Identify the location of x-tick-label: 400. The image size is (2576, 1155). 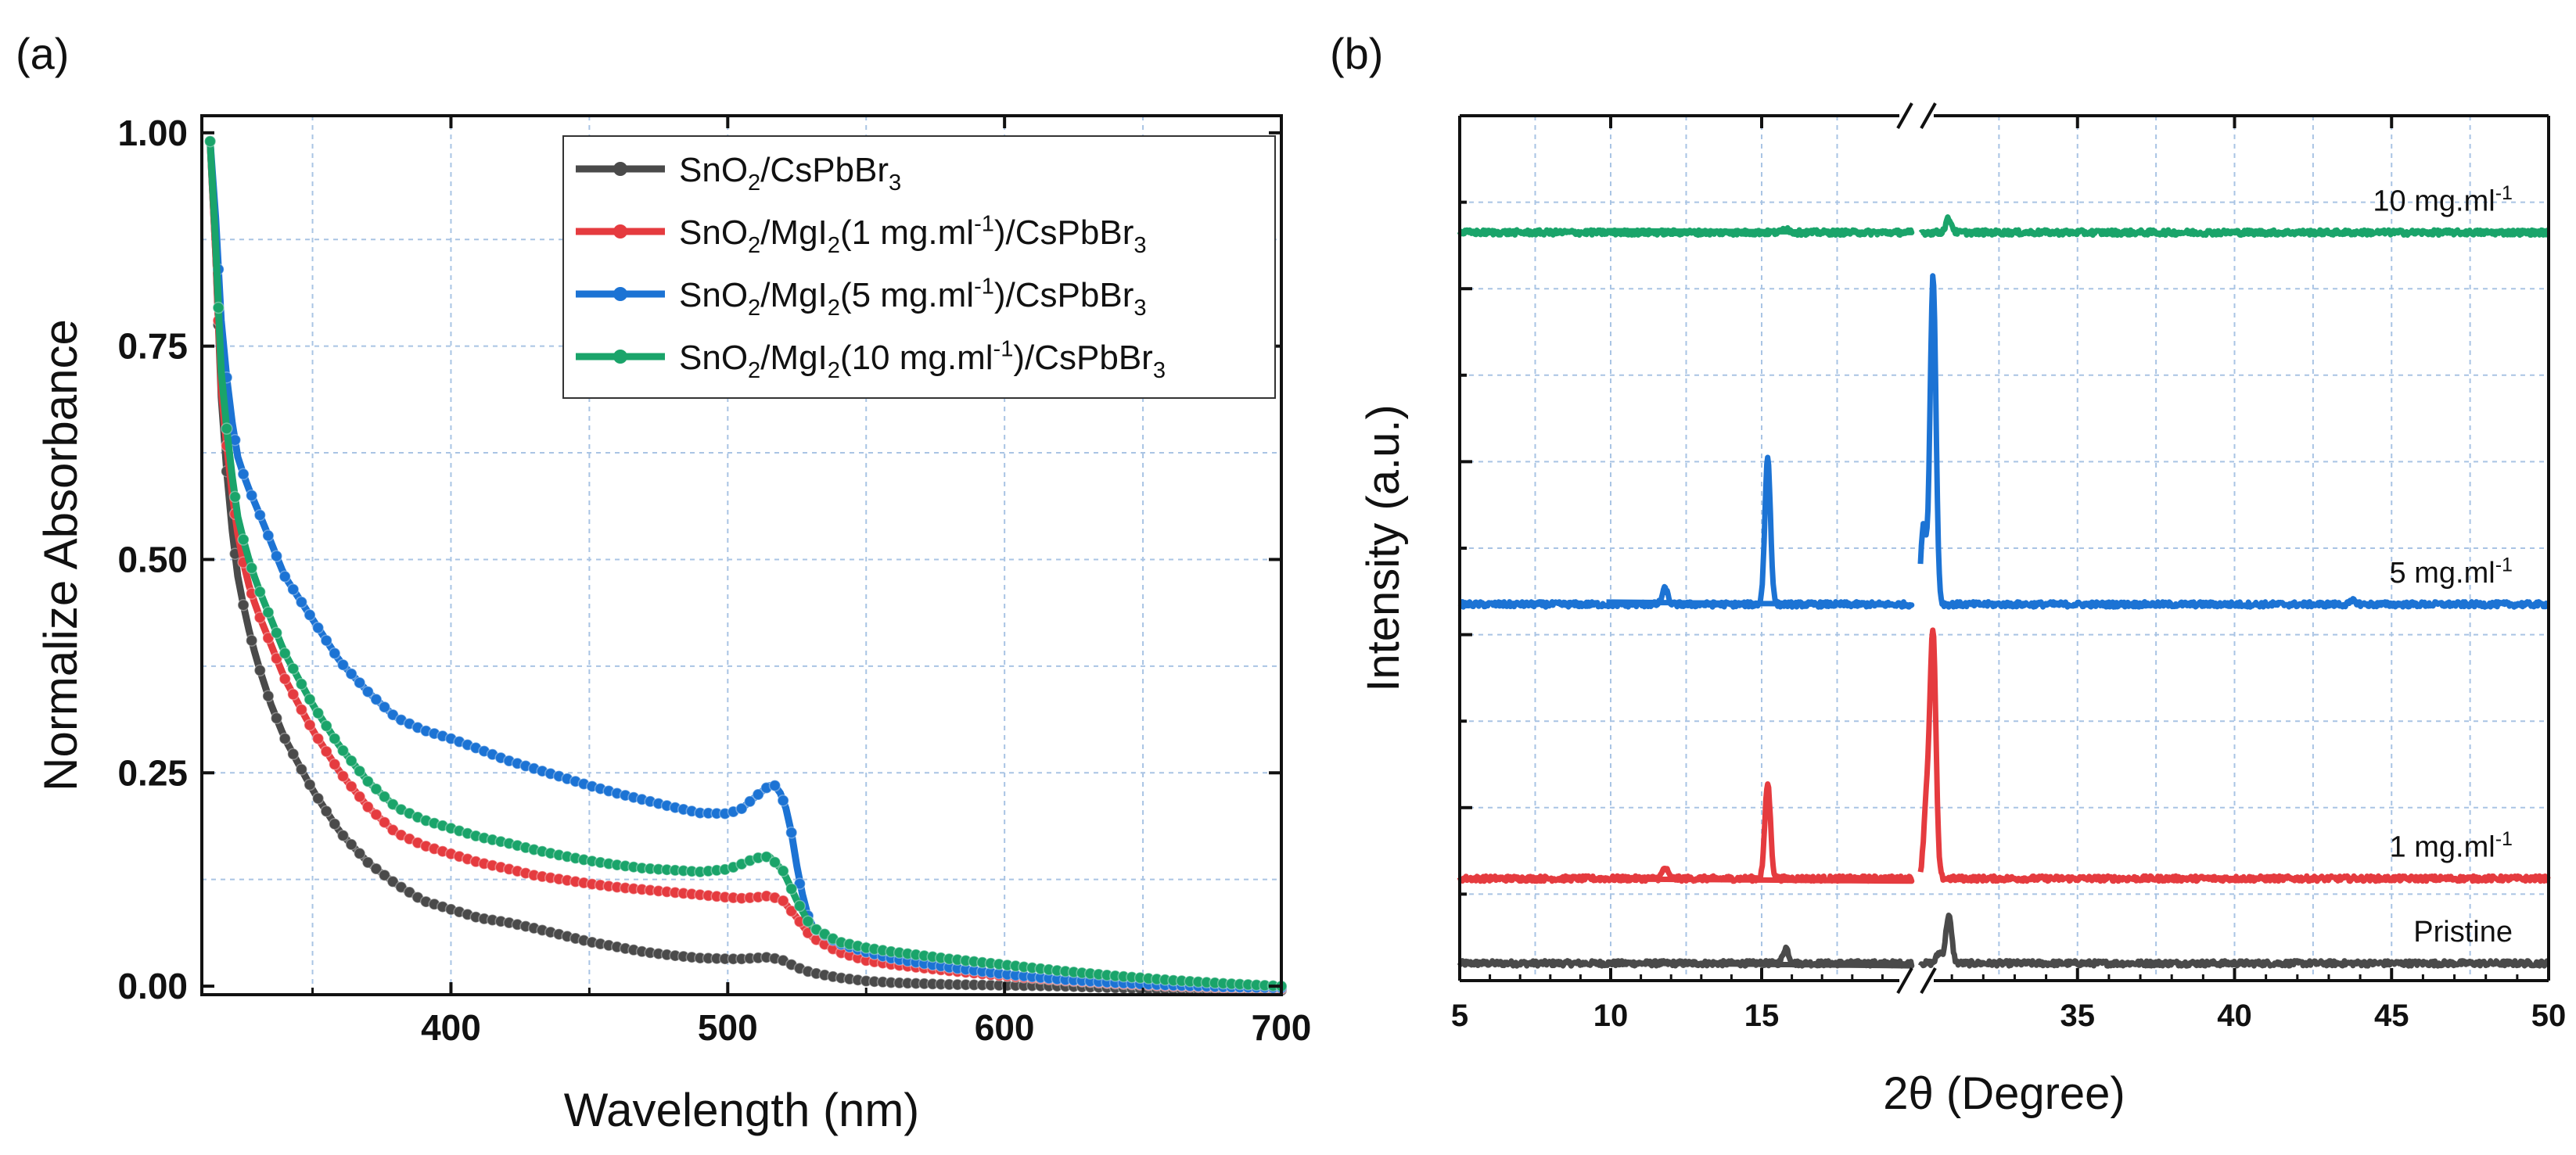
(451, 1027).